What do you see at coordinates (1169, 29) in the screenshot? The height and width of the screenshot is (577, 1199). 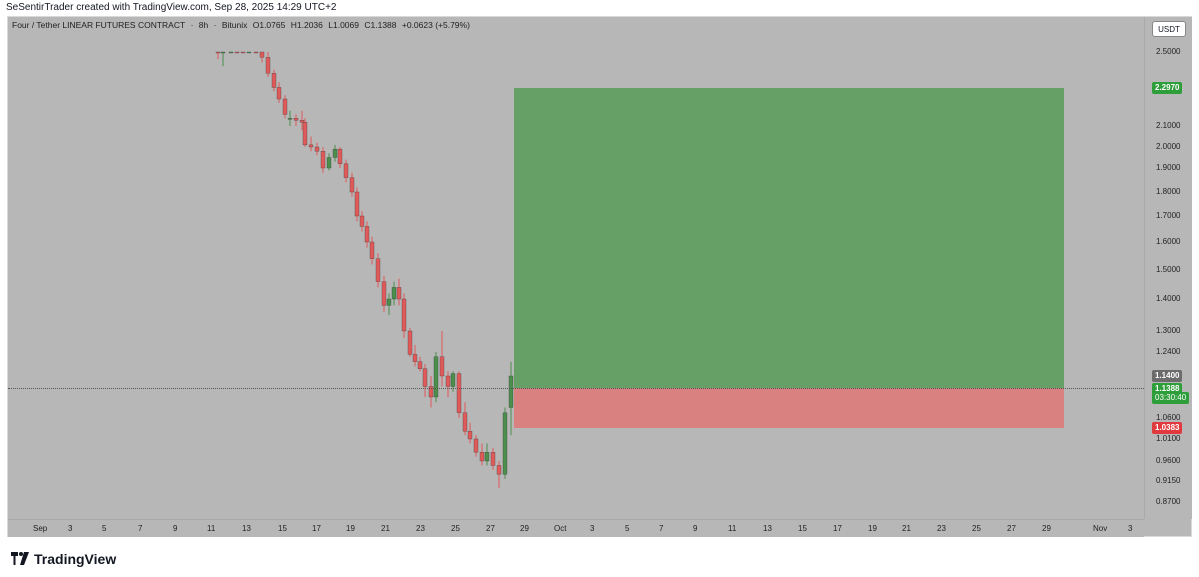 I see `currency-button: USDT` at bounding box center [1169, 29].